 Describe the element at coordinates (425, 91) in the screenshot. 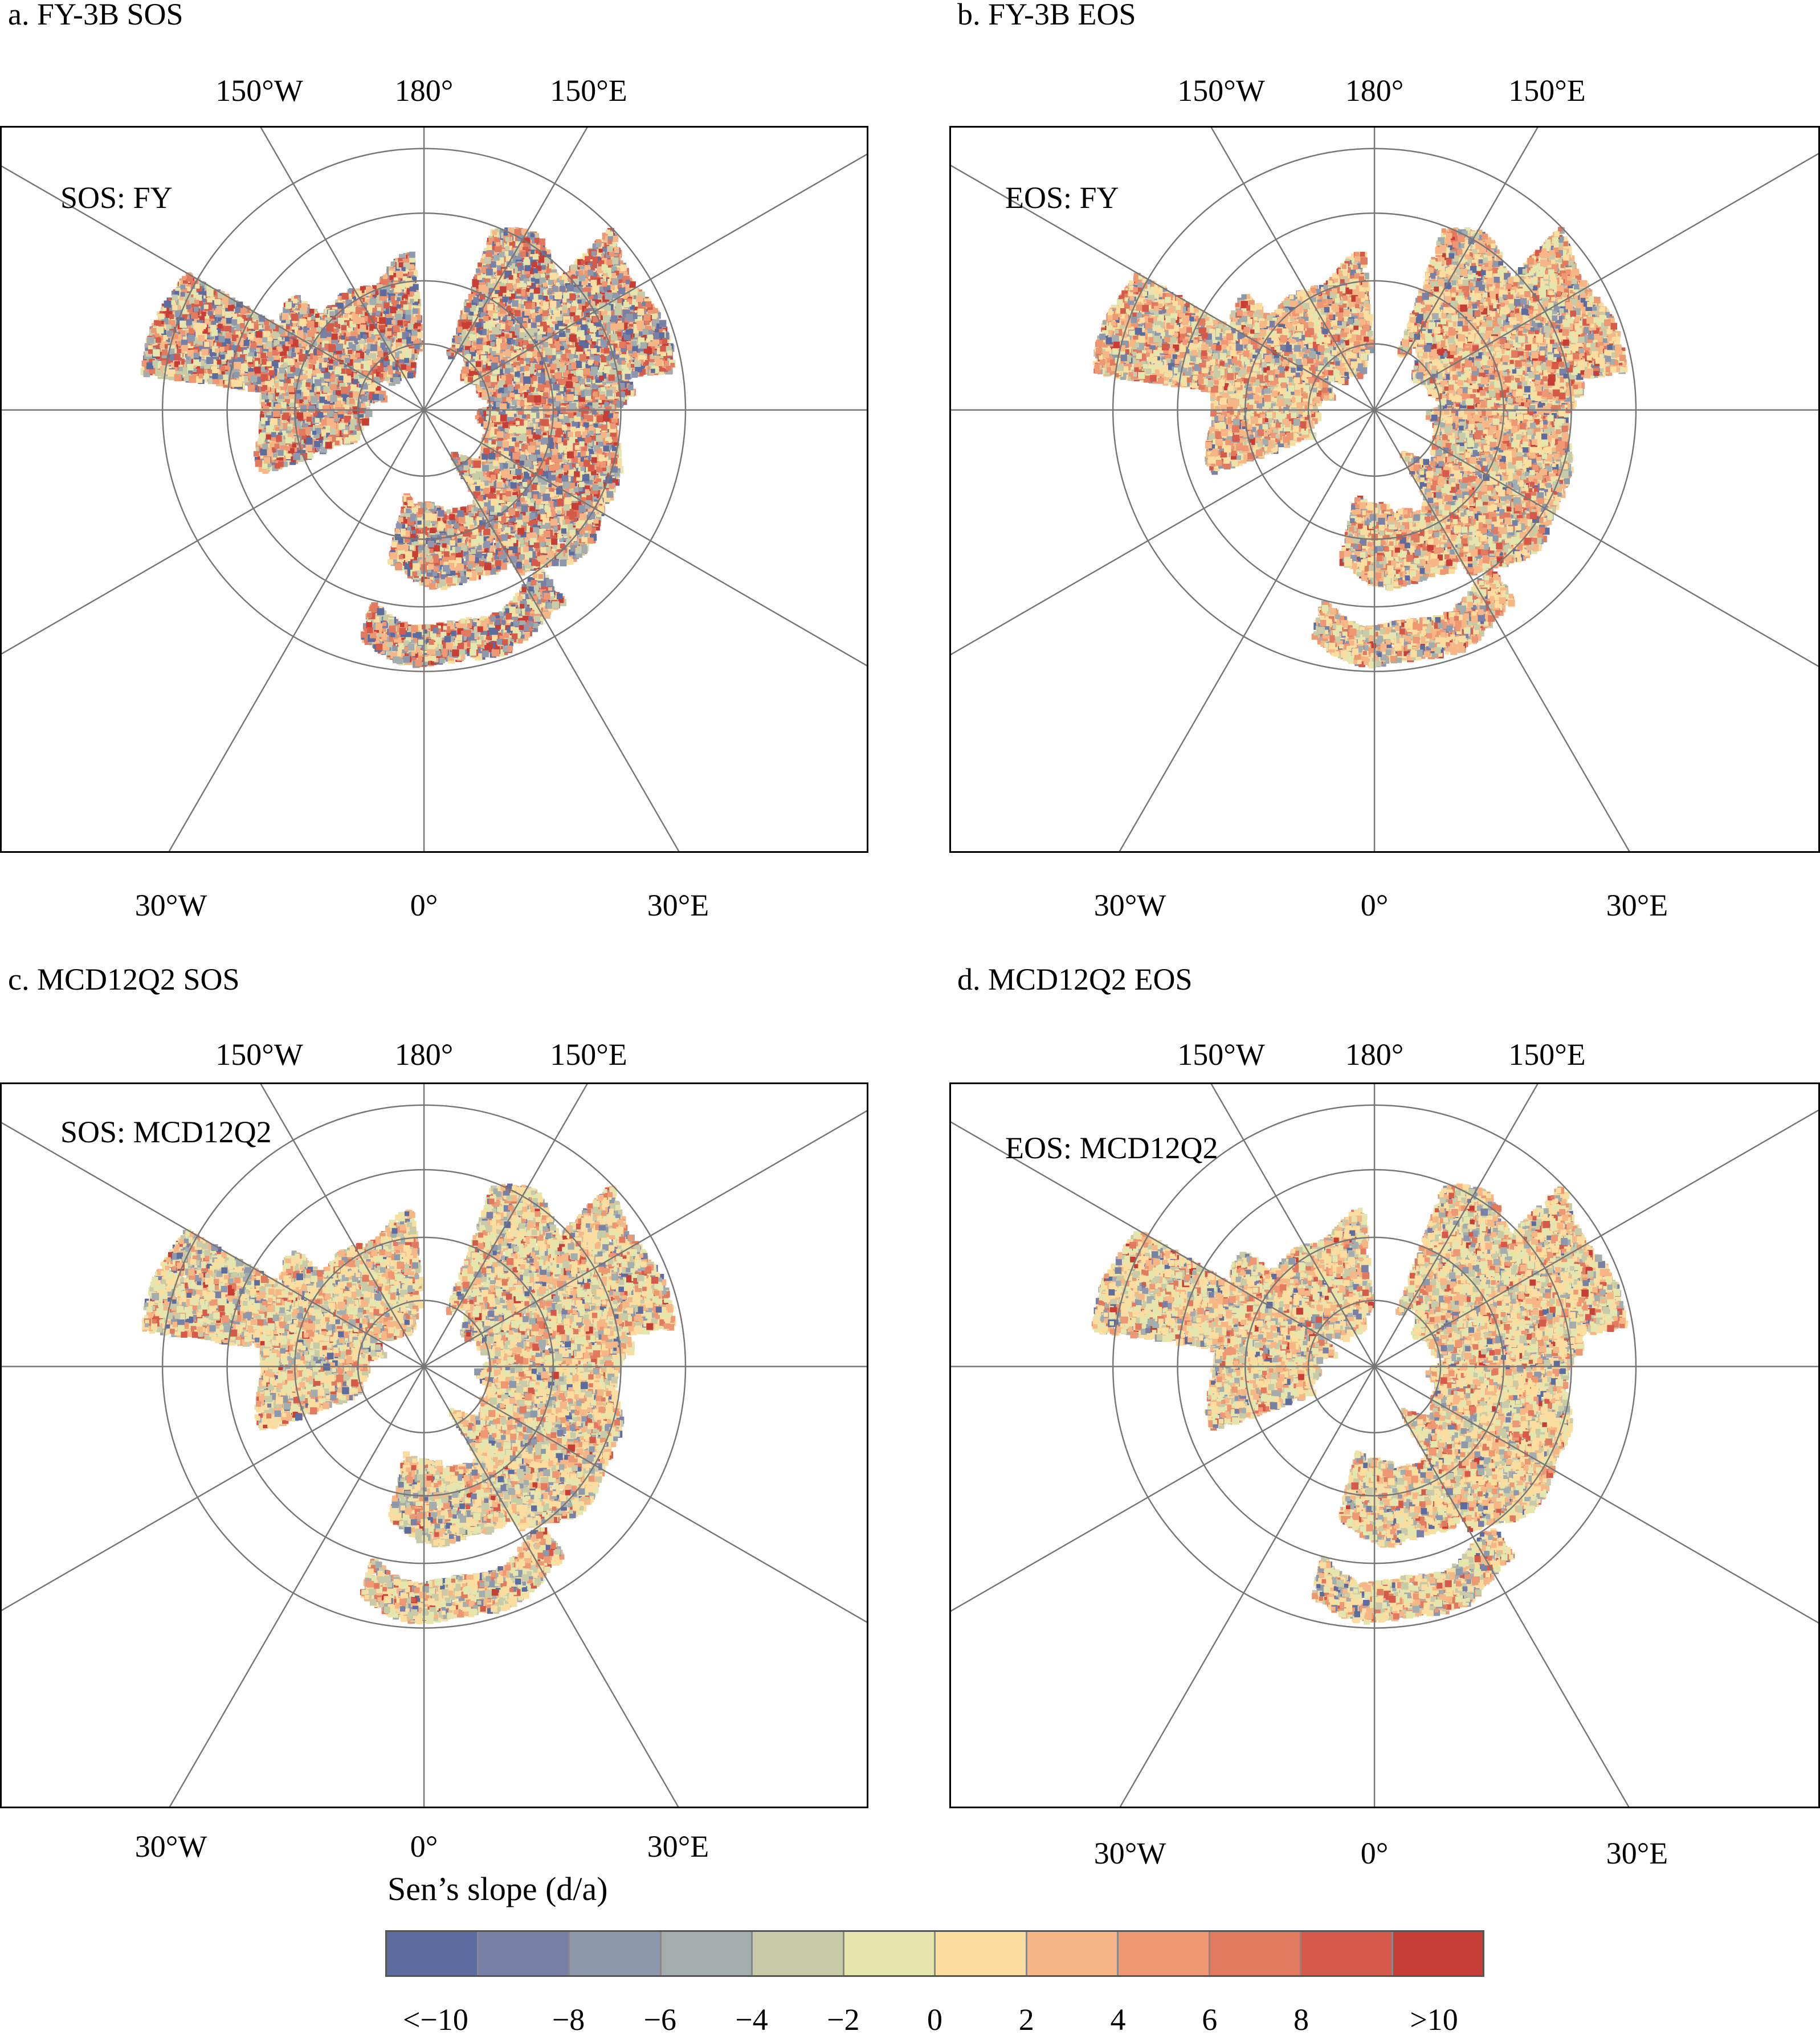

I see `lon-label-top-center: 180°` at that location.